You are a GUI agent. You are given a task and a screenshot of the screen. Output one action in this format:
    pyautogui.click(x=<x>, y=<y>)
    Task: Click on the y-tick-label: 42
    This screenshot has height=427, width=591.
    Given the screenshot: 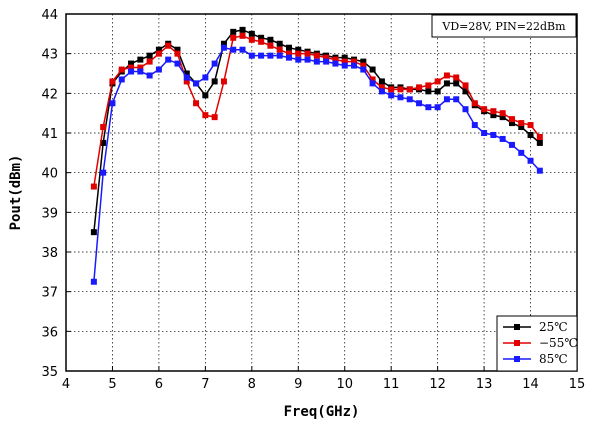 What is the action you would take?
    pyautogui.click(x=49, y=94)
    